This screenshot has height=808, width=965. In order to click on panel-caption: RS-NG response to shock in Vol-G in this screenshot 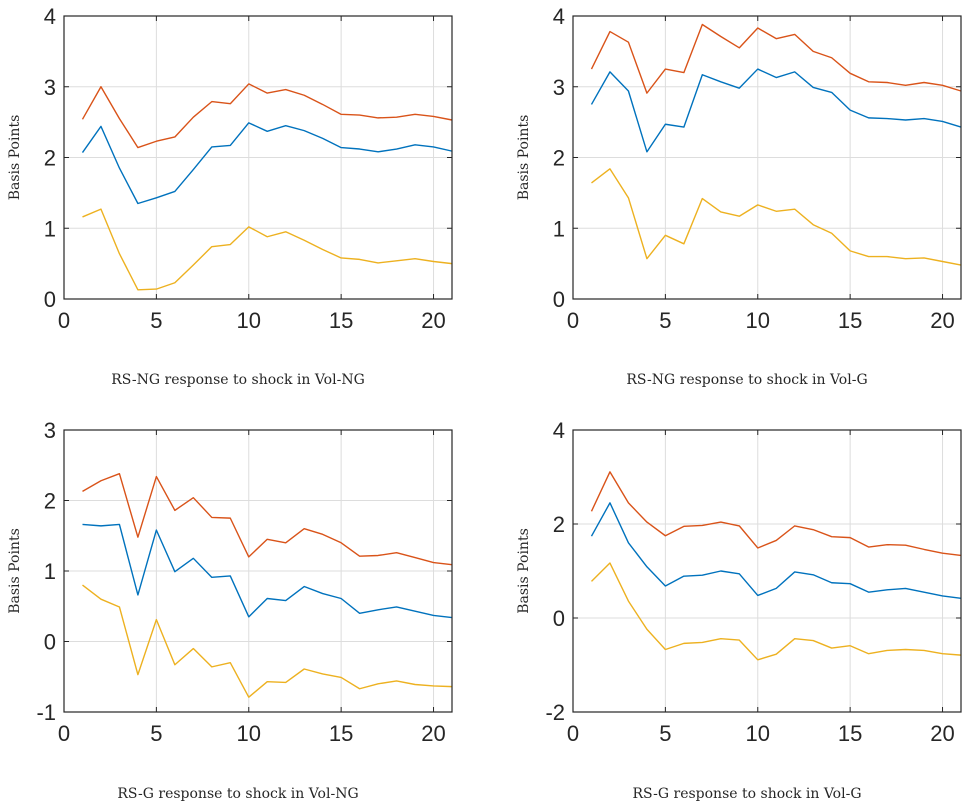, I will do `click(746, 380)`.